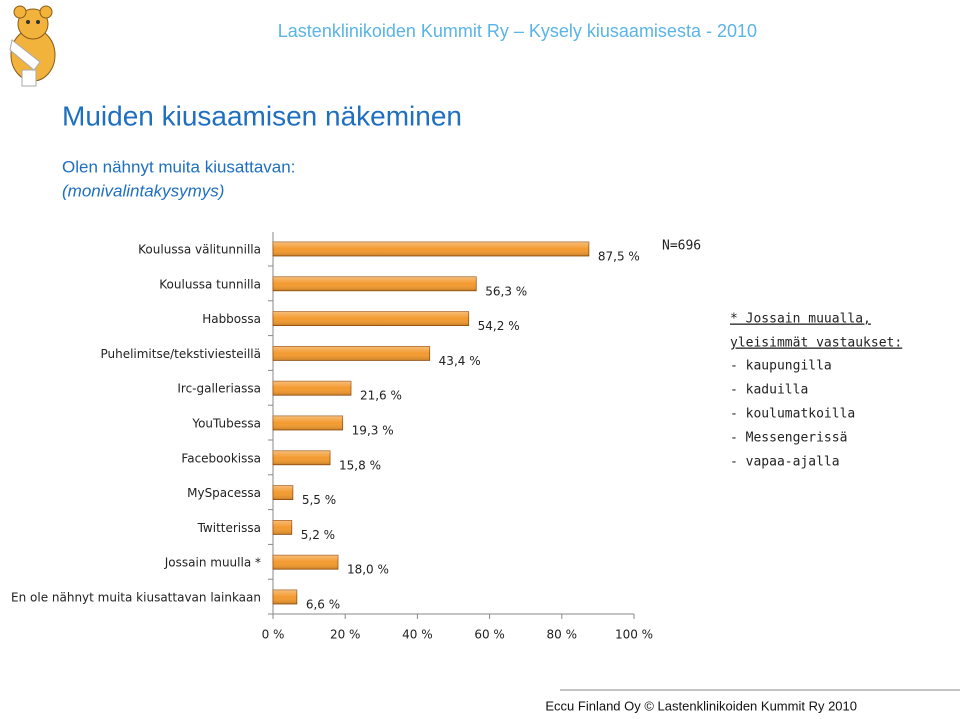 This screenshot has width=960, height=719. Describe the element at coordinates (816, 343) in the screenshot. I see `note-heading: yleisimmät vastaukset:` at that location.